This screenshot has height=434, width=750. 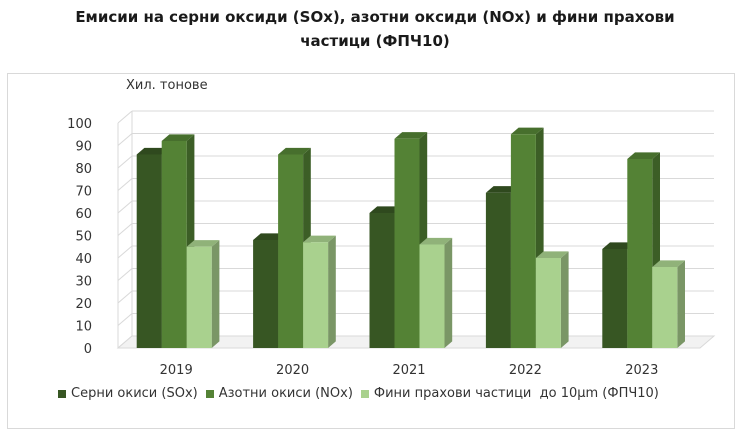 What do you see at coordinates (83, 237) in the screenshot?
I see `y-tick-label: 50` at bounding box center [83, 237].